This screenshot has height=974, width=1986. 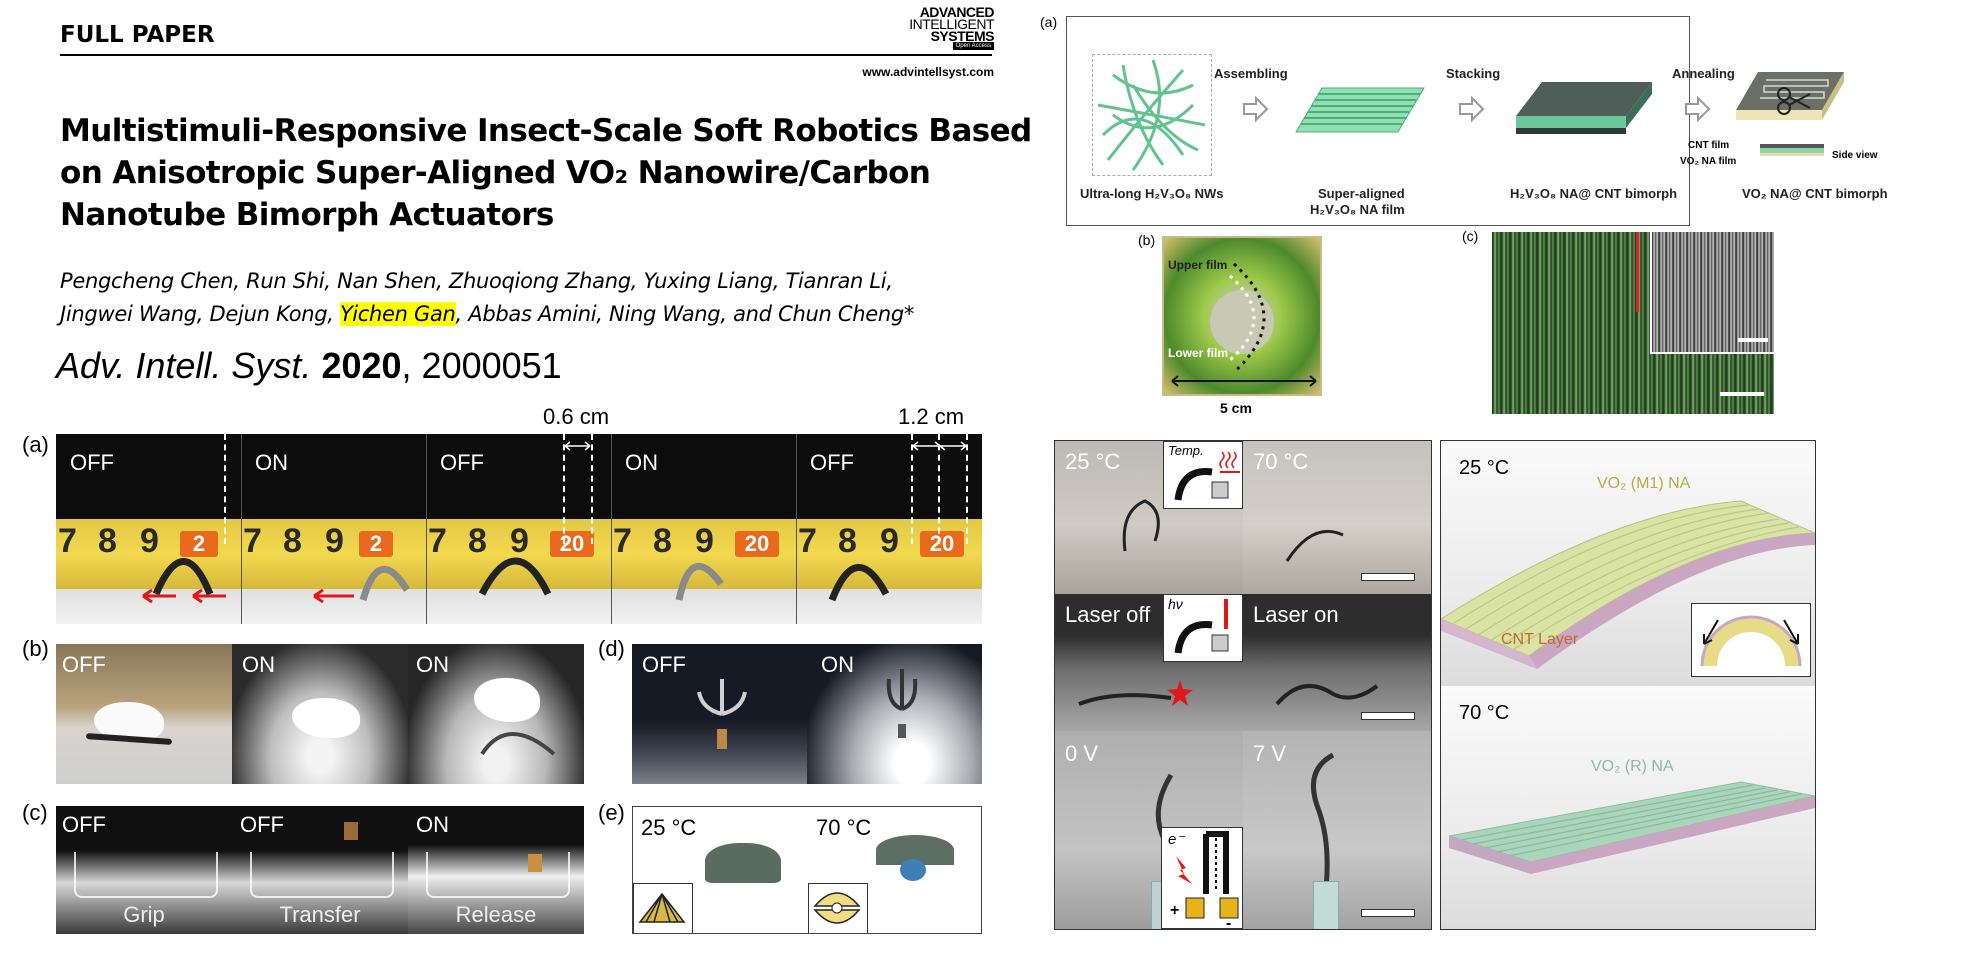 I want to click on caption-vo2-bimorph: VO₂ NA@ CNT bimorph, so click(x=1815, y=193).